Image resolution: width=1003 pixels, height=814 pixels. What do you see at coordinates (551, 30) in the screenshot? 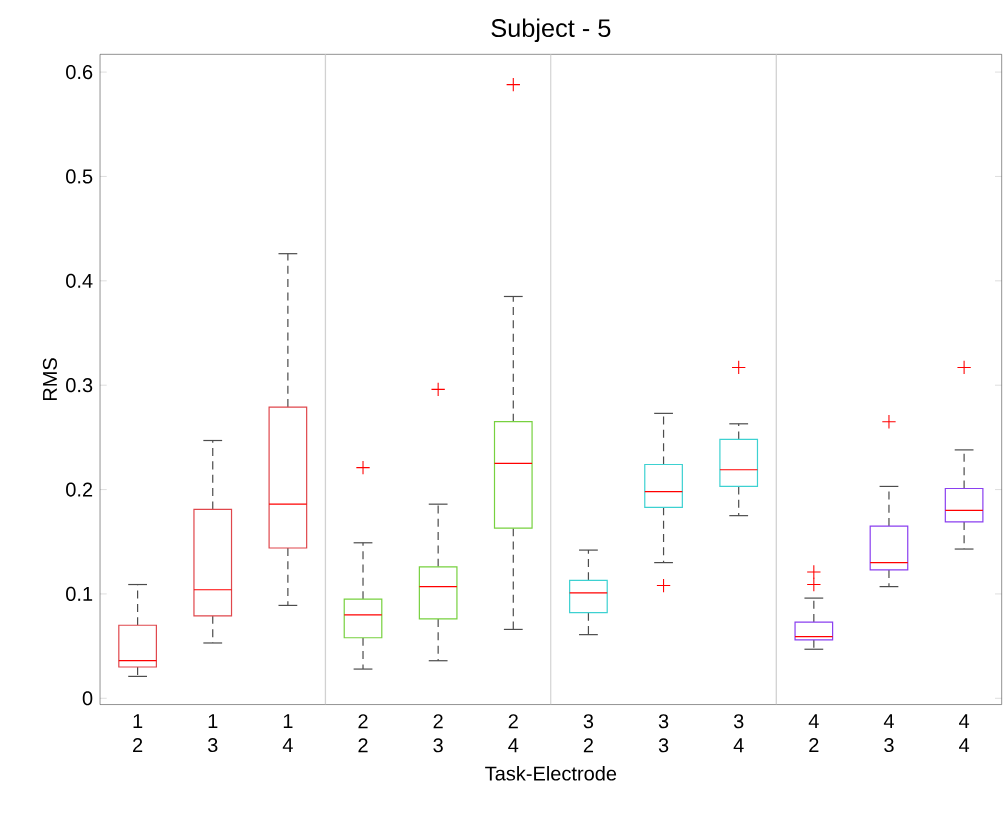
I see `chart-title: Subject - 5` at bounding box center [551, 30].